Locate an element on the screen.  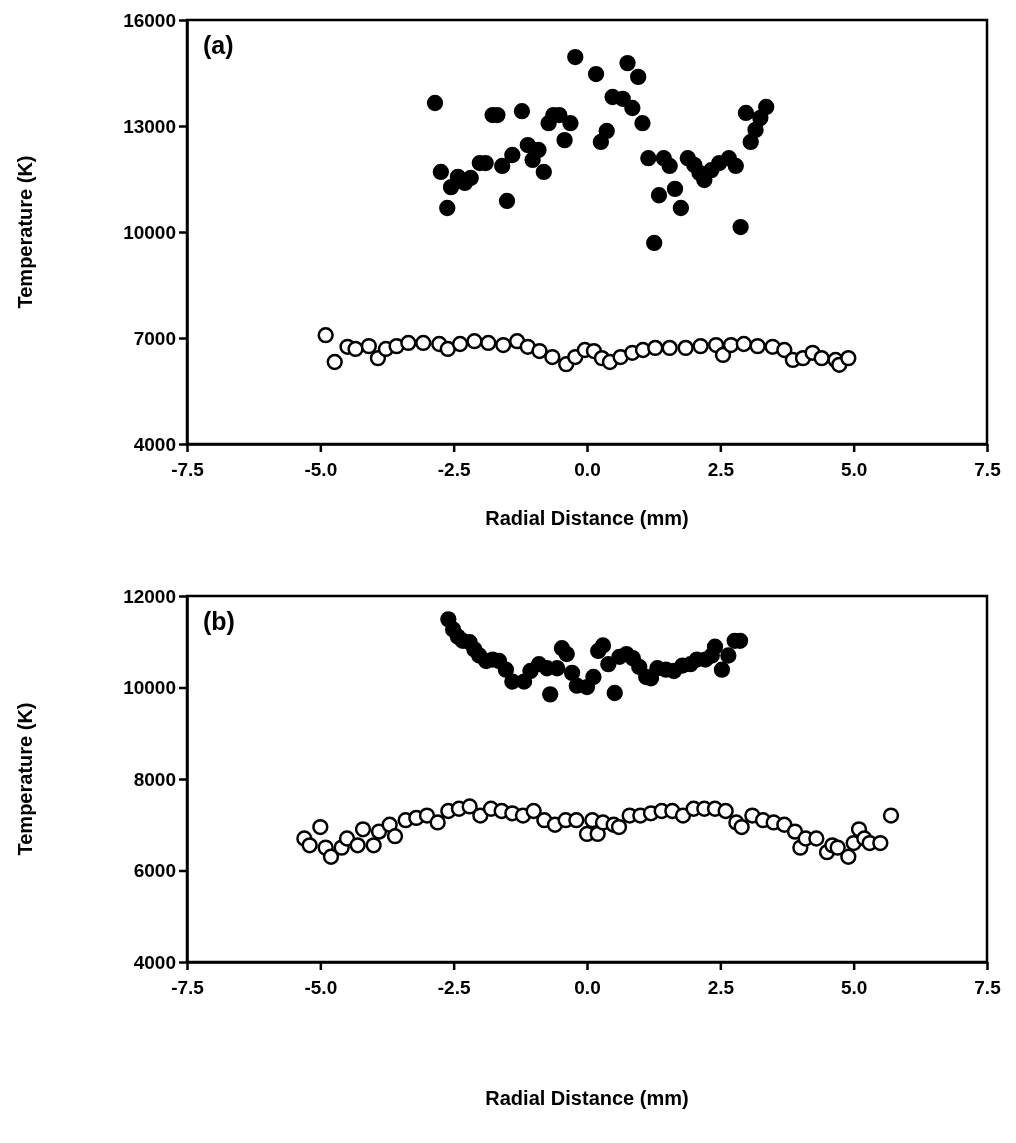
annotation: (a) is located at coordinates (218, 45).